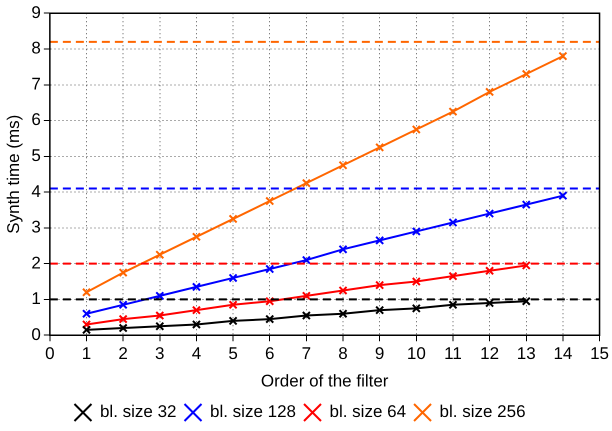 The width and height of the screenshot is (612, 431). I want to click on y-tick-label: 1, so click(36, 298).